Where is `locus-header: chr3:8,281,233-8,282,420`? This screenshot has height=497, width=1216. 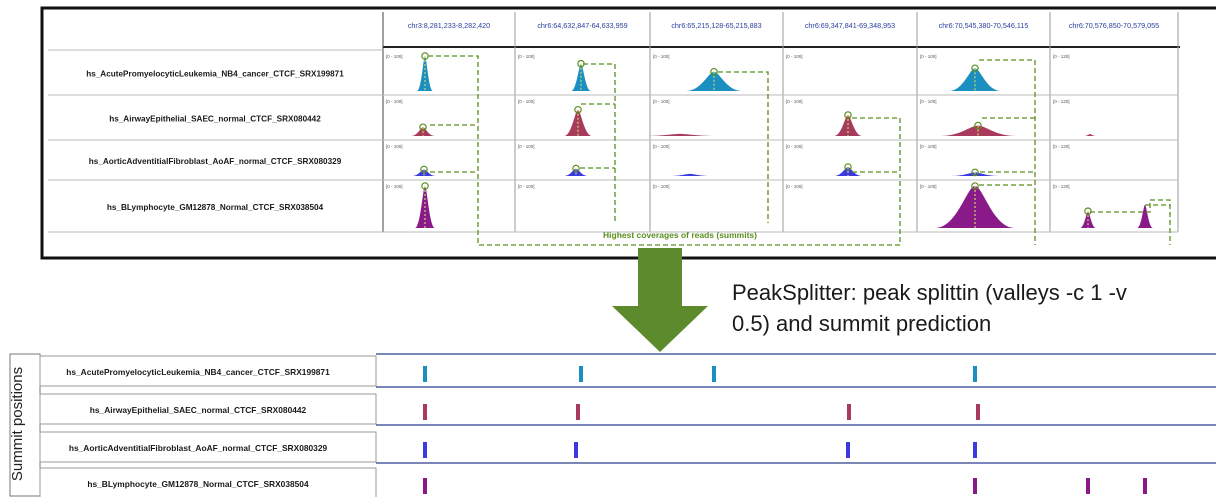 locus-header: chr3:8,281,233-8,282,420 is located at coordinates (449, 25).